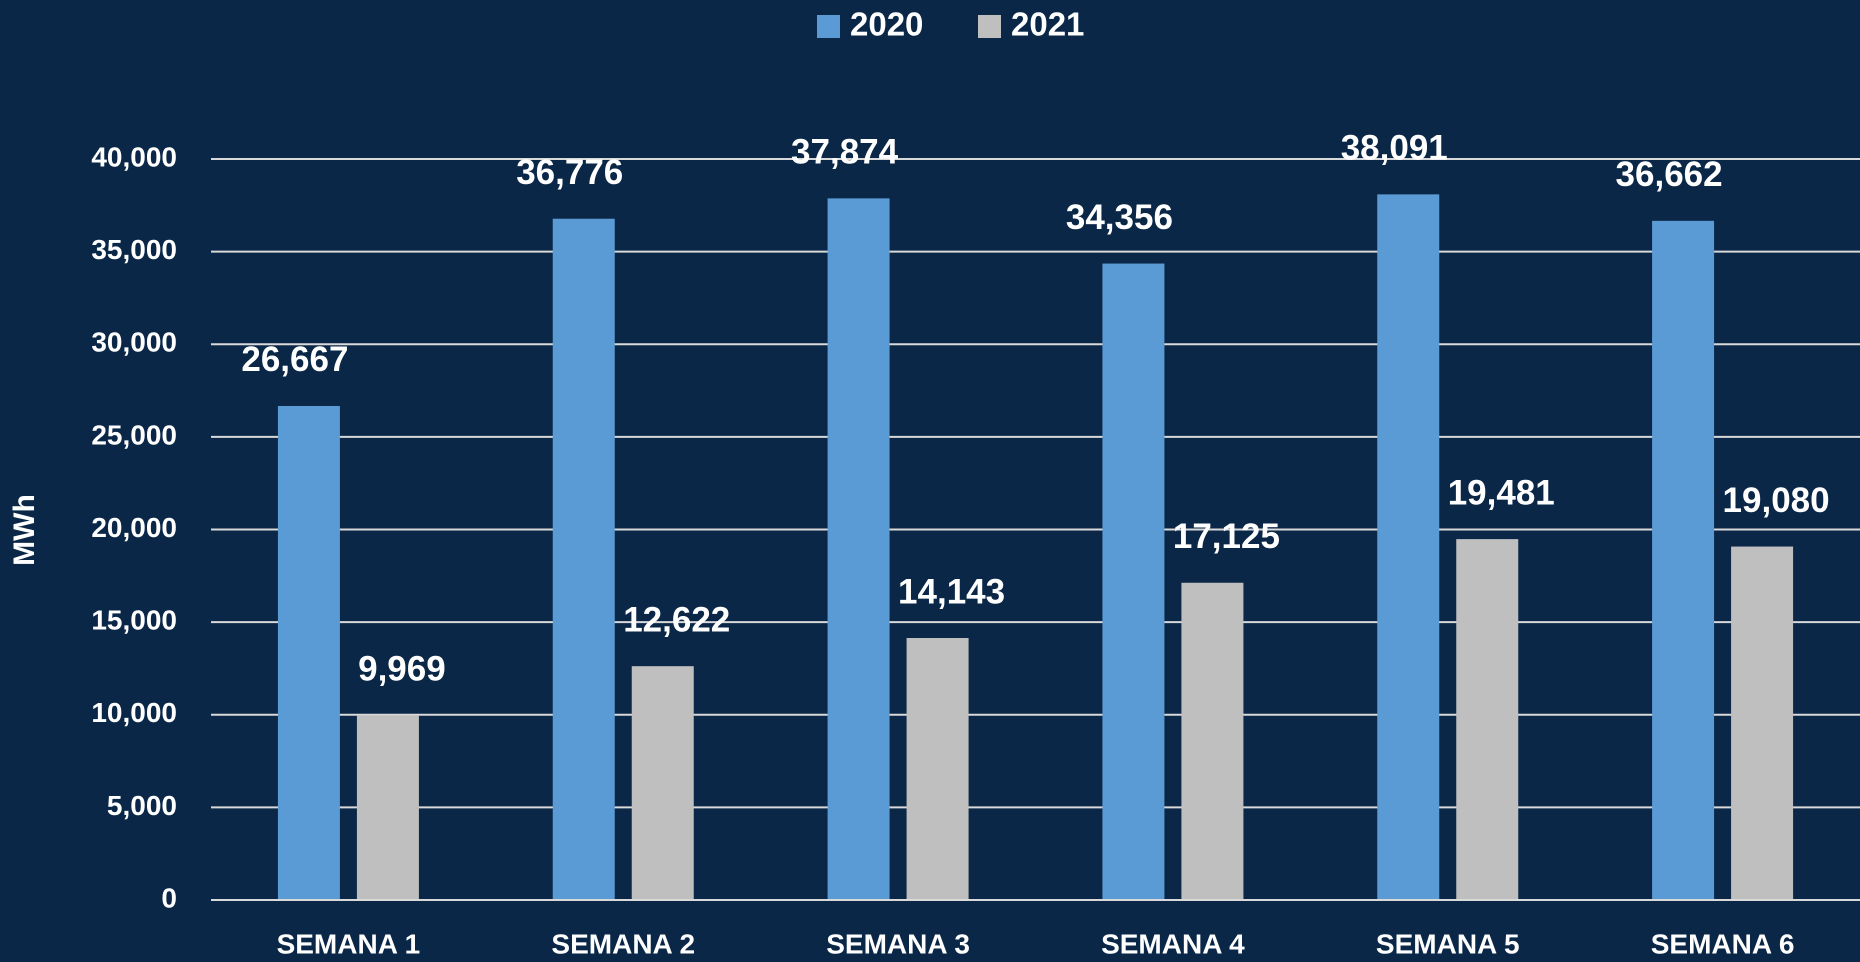 The width and height of the screenshot is (1860, 962). I want to click on value-label: 19,481, so click(1501, 492).